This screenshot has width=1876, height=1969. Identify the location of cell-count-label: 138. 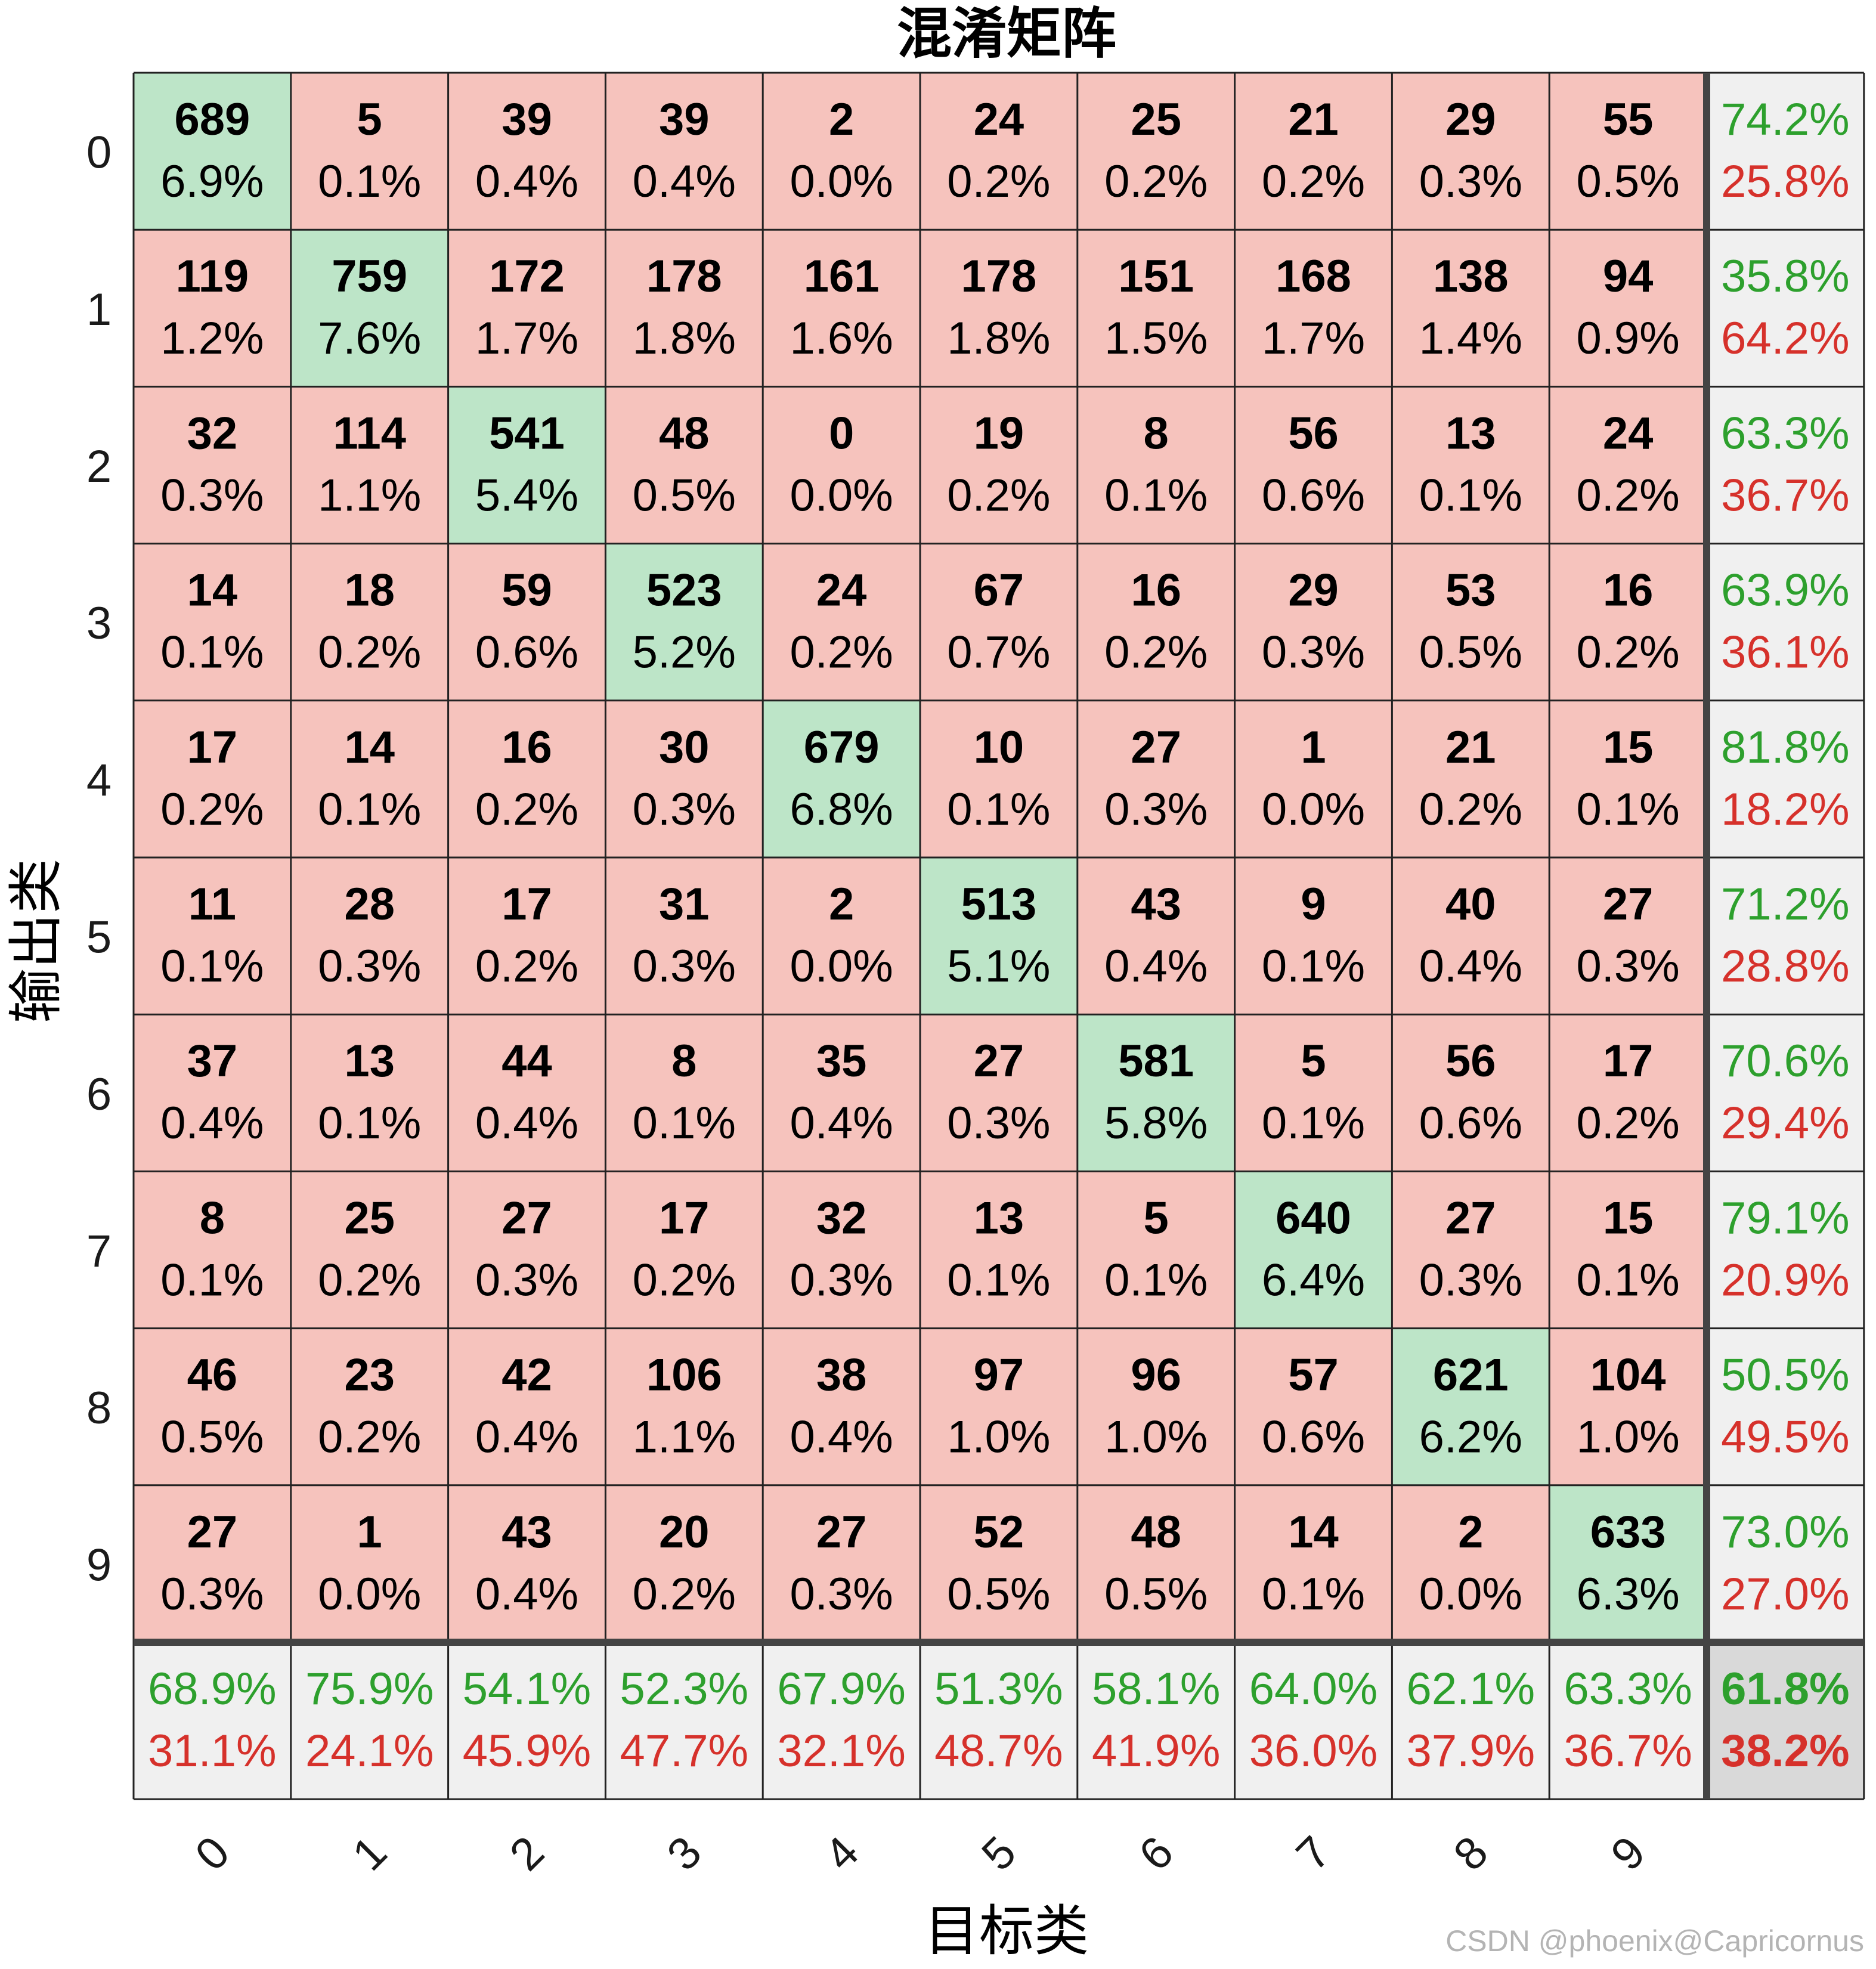
(1471, 276).